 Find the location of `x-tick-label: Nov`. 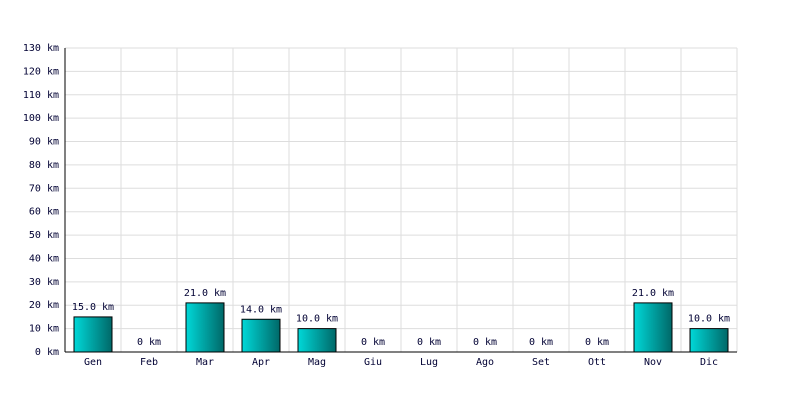

x-tick-label: Nov is located at coordinates (653, 362).